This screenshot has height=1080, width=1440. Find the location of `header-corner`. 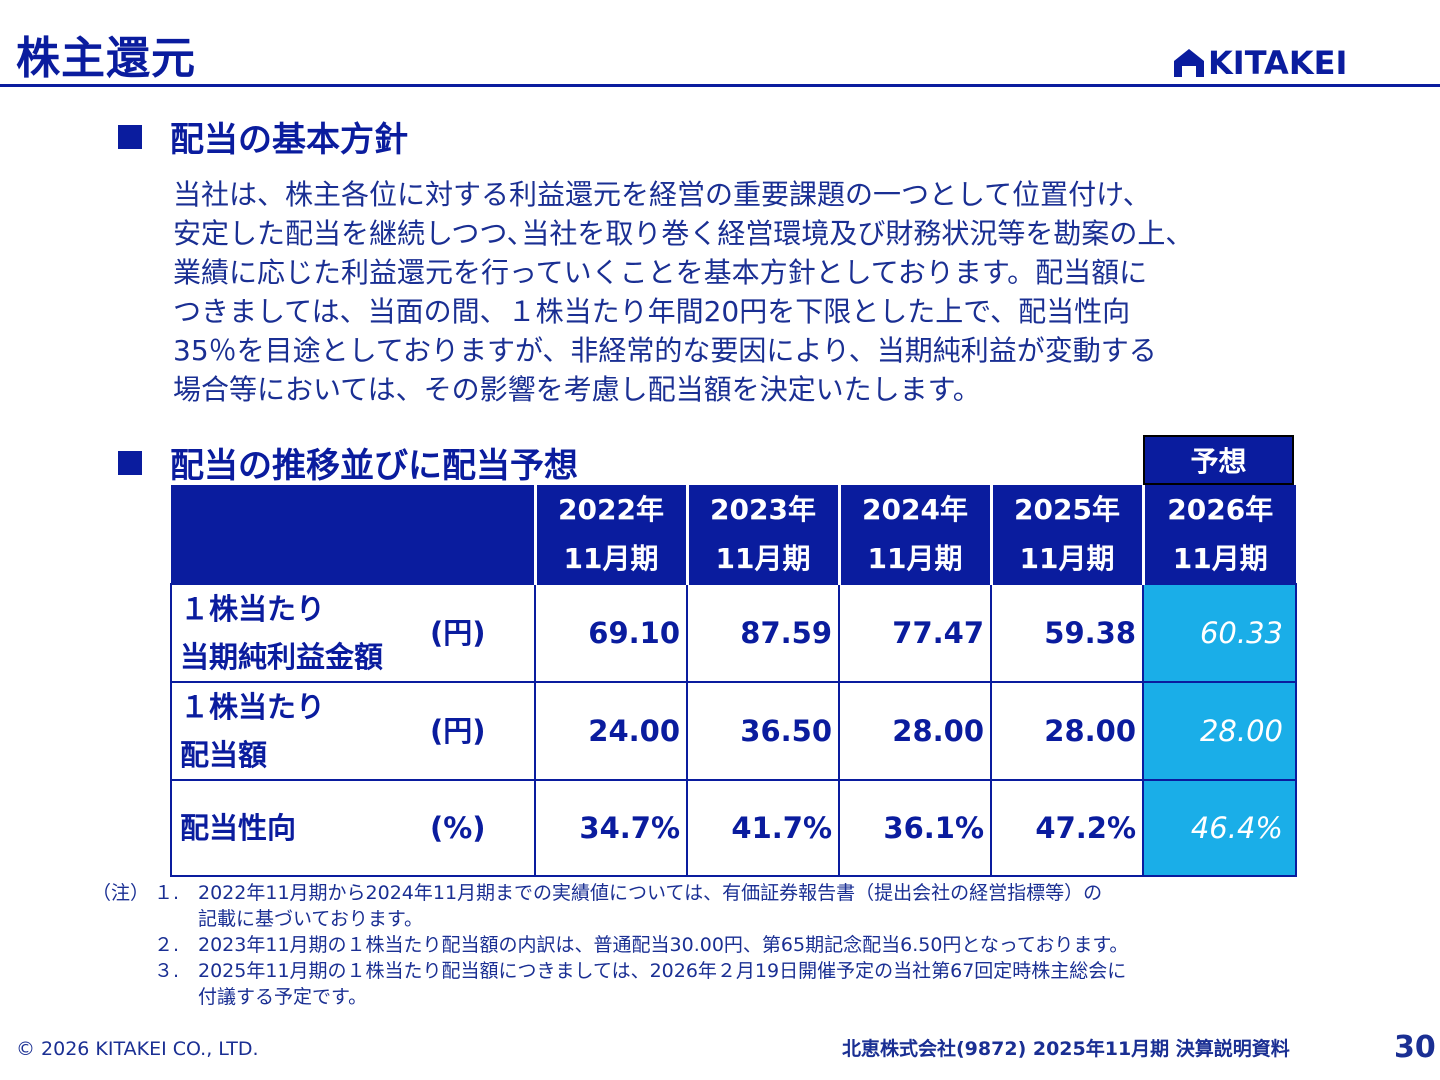

header-corner is located at coordinates (353, 534).